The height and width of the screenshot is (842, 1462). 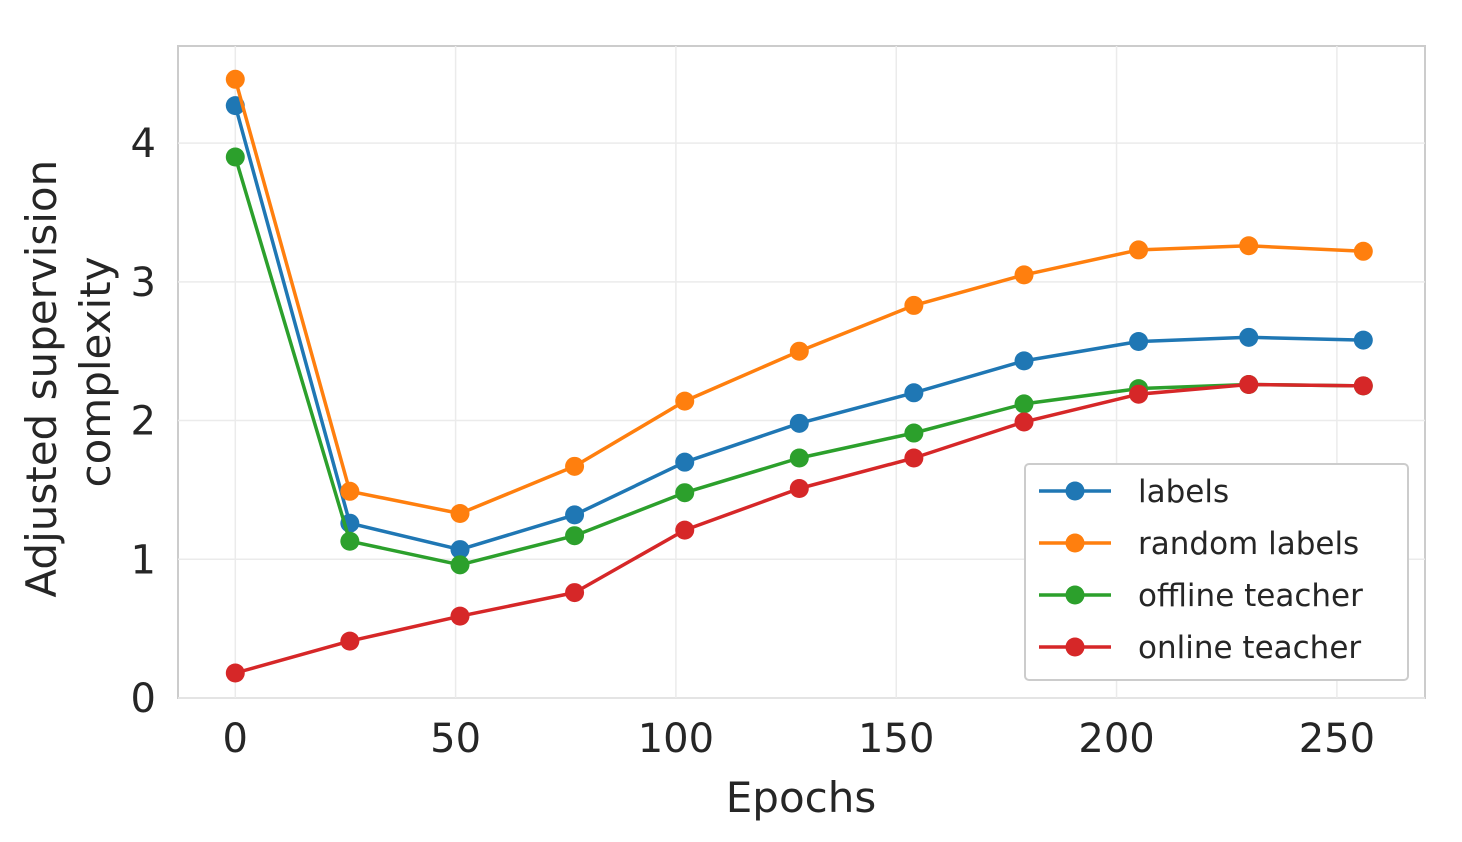 I want to click on legend-item: random labels, so click(x=1199, y=544).